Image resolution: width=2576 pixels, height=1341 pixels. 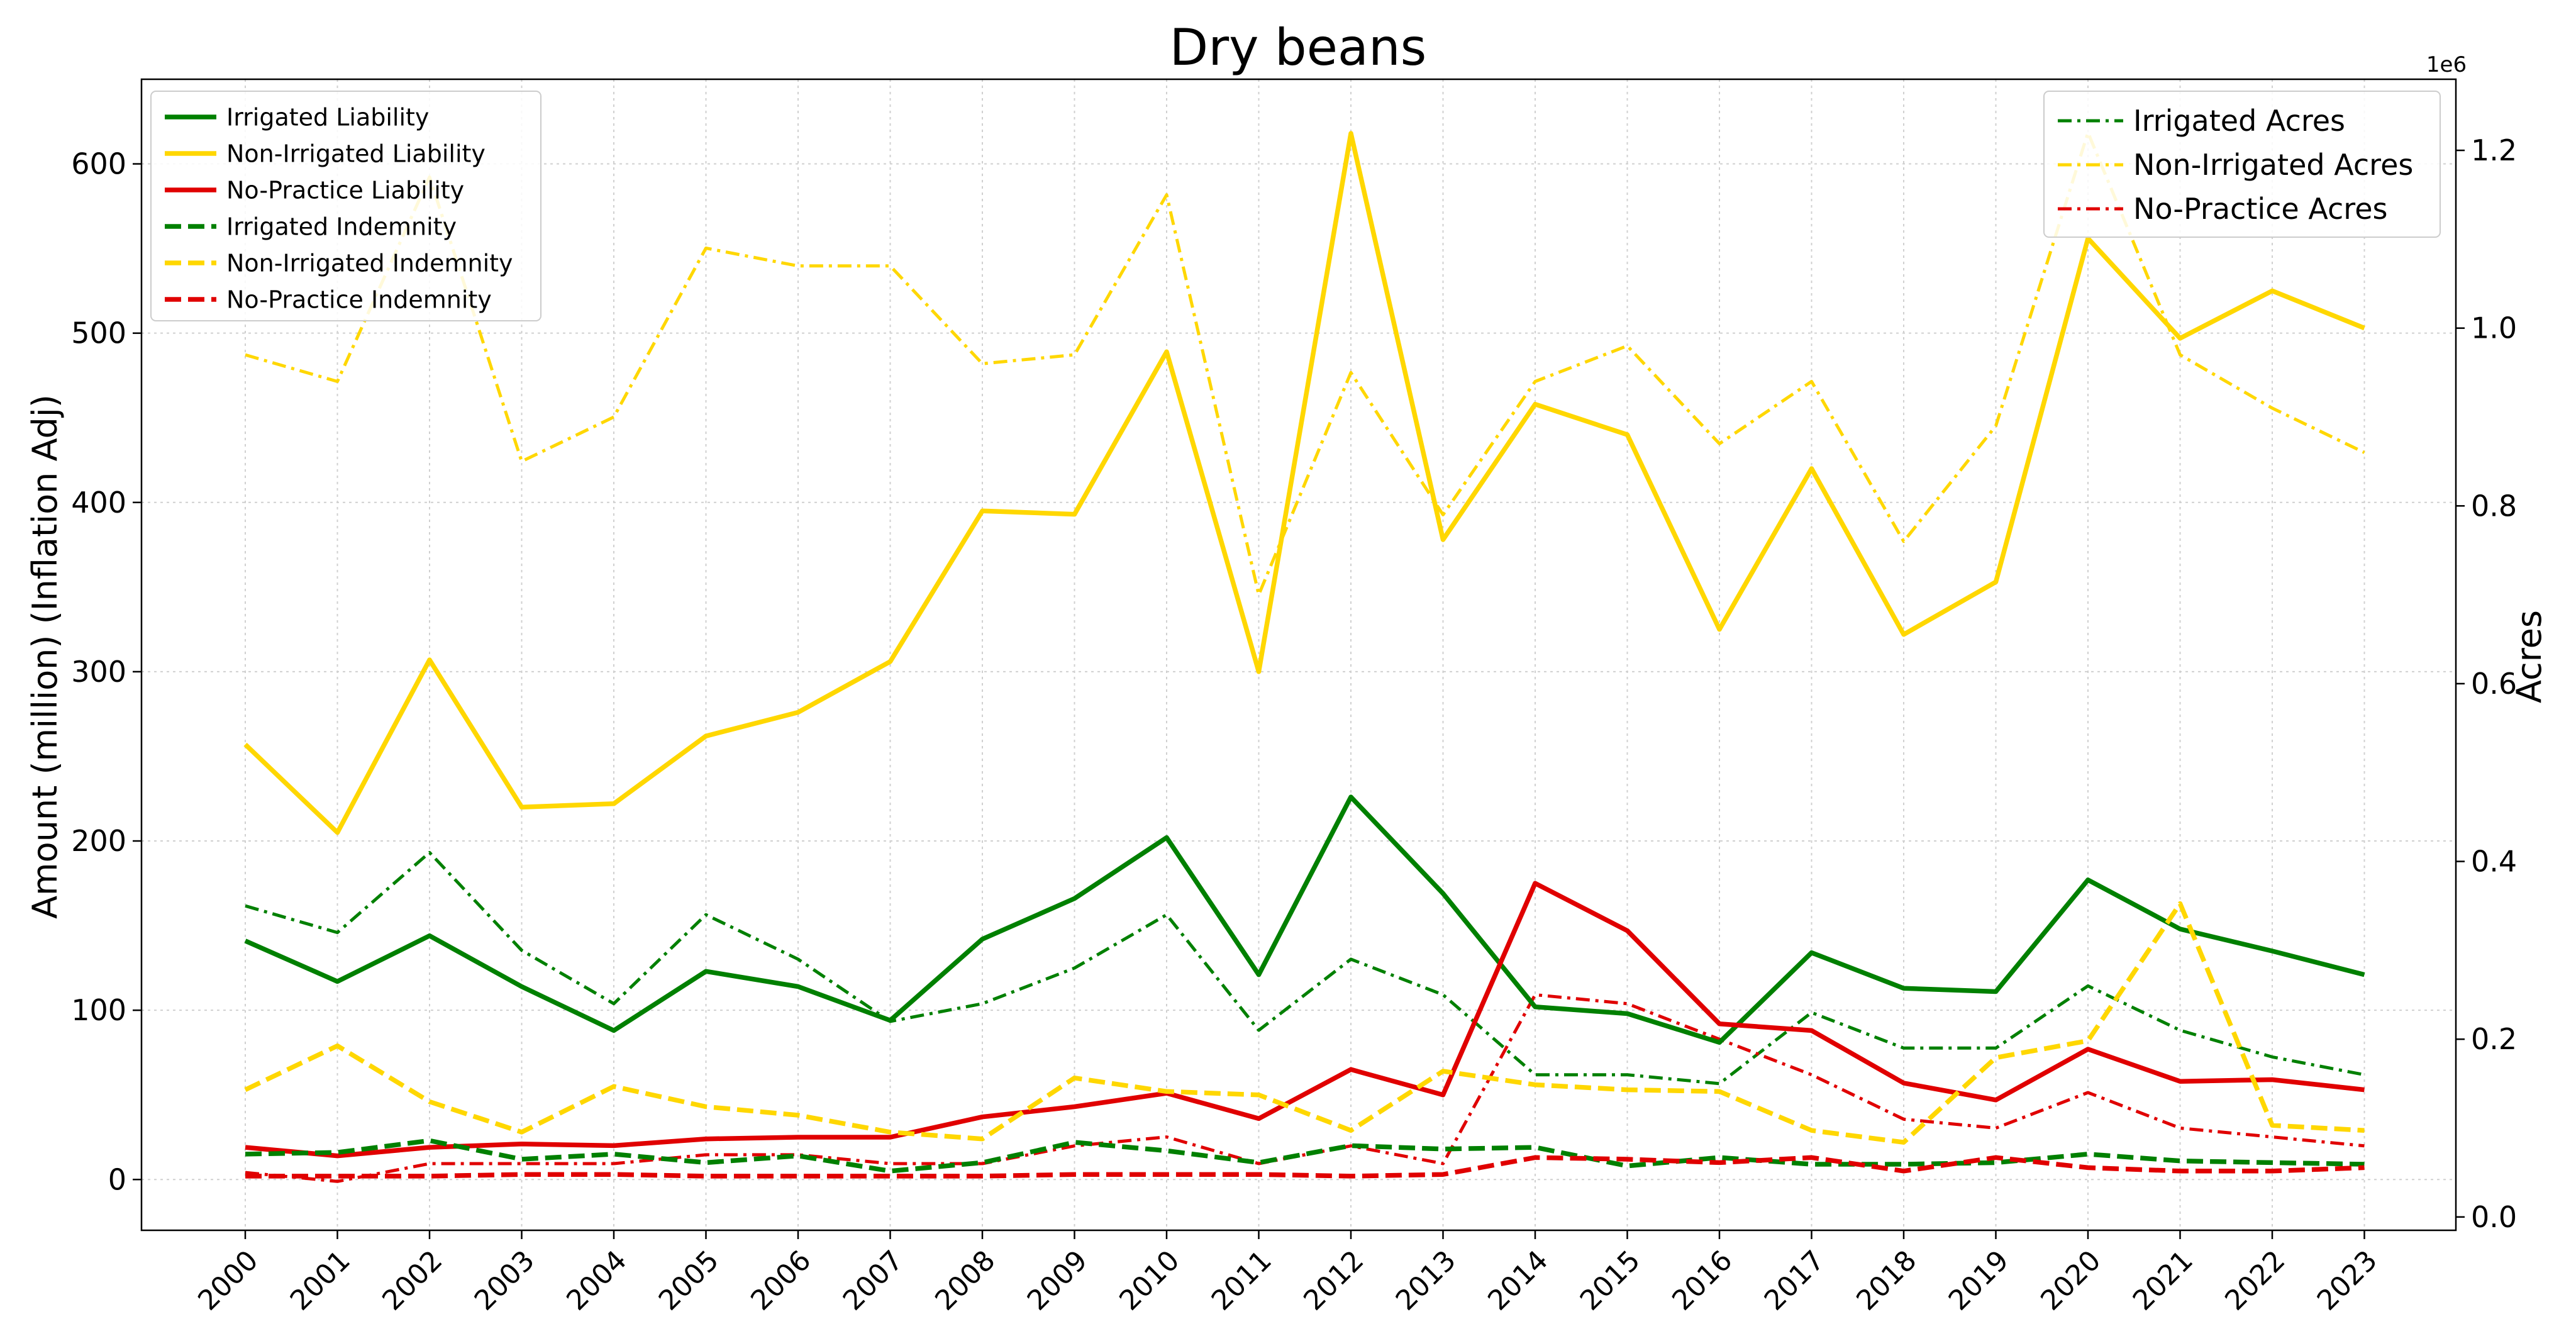 I want to click on x-tick-label-2019: 2019, so click(x=1979, y=1280).